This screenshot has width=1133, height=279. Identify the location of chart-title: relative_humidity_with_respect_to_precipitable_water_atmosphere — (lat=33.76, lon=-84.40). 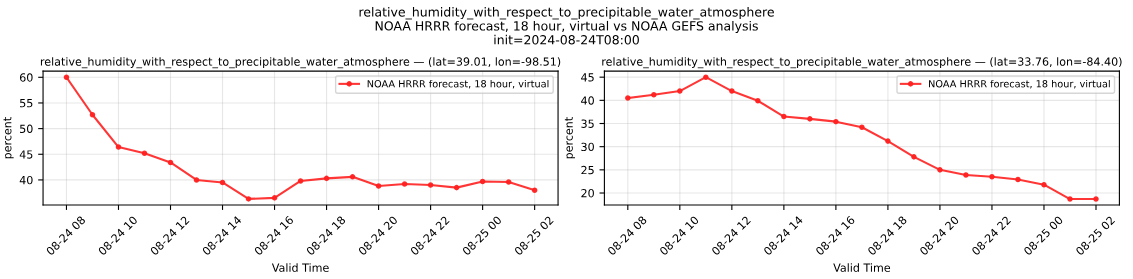
(862, 63).